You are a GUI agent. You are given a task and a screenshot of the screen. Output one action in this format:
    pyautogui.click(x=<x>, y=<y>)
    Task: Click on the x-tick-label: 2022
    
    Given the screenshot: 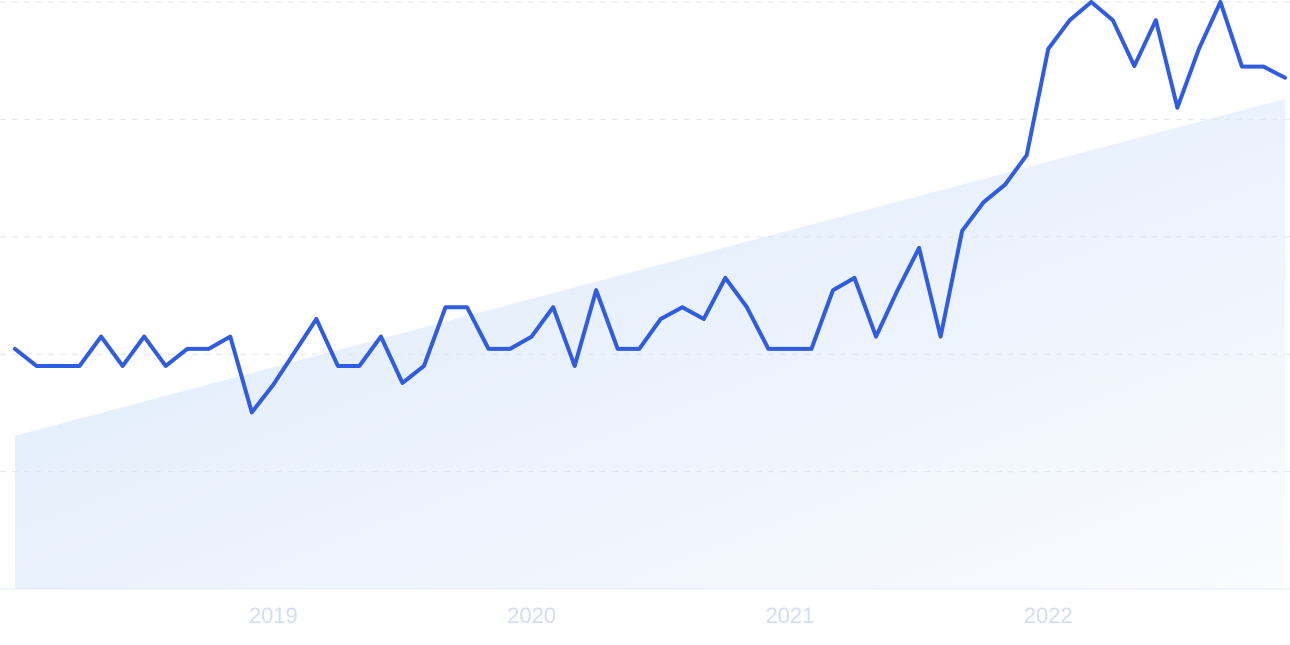 What is the action you would take?
    pyautogui.click(x=1048, y=615)
    